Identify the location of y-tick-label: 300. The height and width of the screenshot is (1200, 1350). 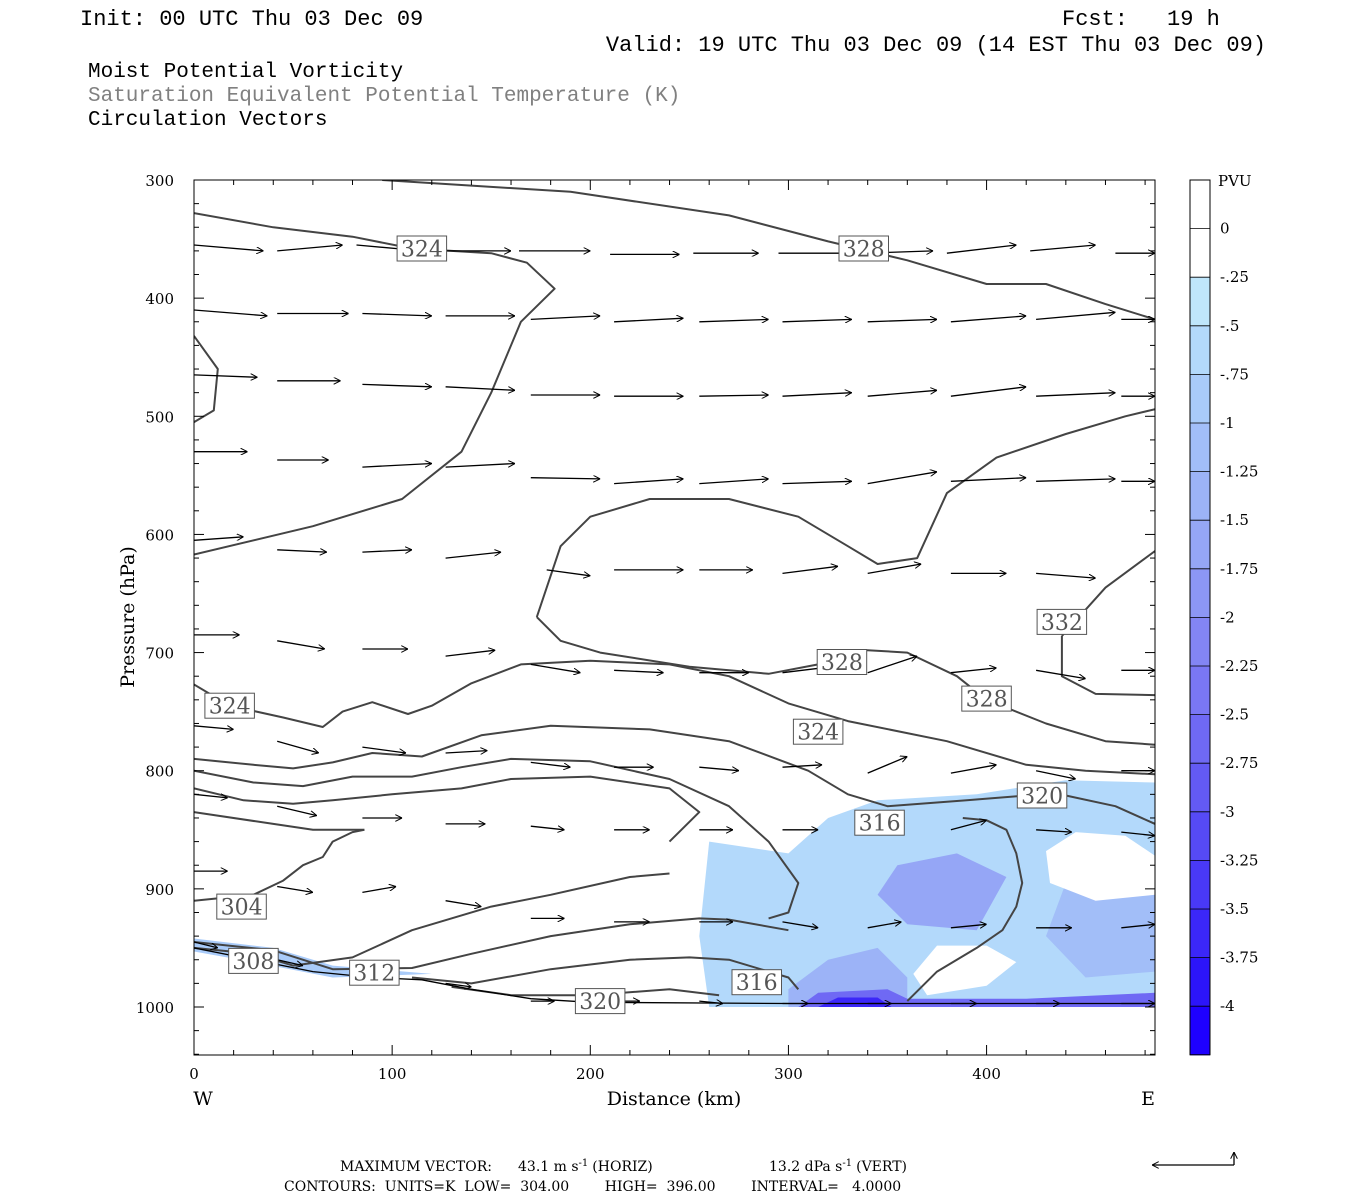
(159, 181).